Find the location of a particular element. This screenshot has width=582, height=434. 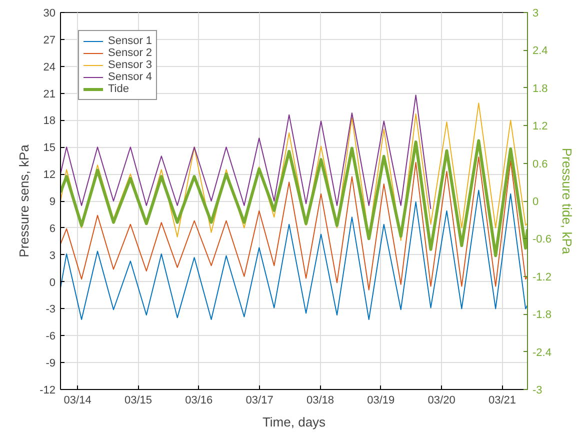

x-tick-label: 03/20 is located at coordinates (442, 400).